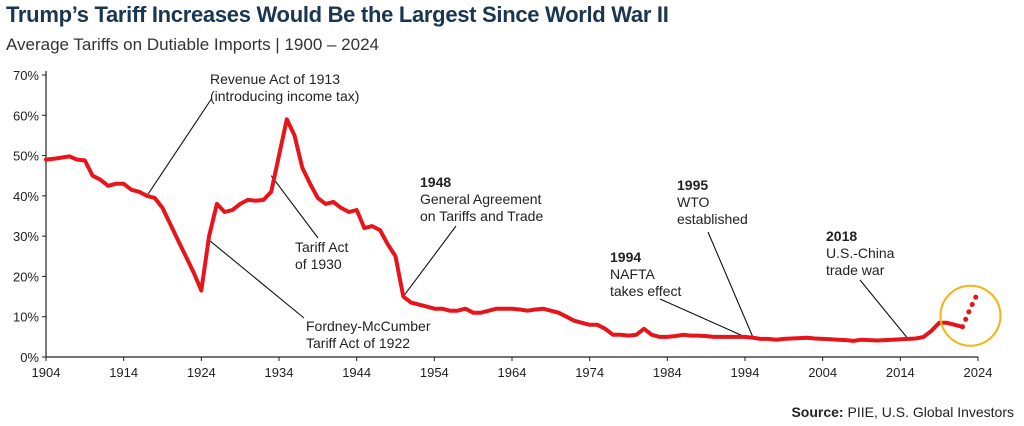 This screenshot has height=426, width=1024. I want to click on annotation-text-fordney-mccumber-1922: Tariff Act of 1922, so click(358, 343).